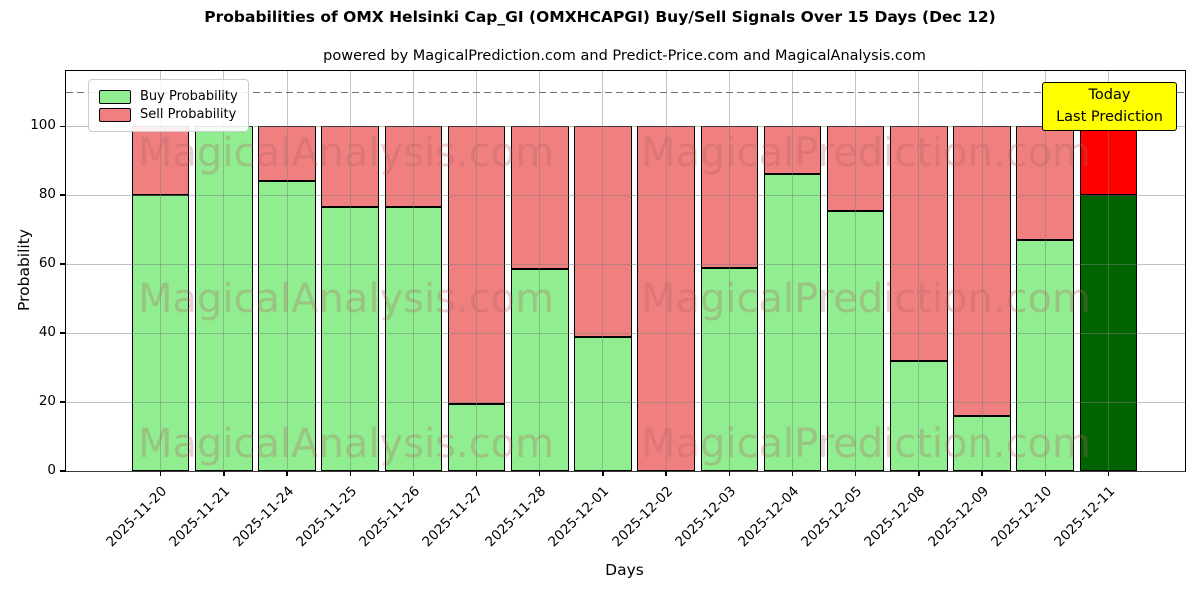 This screenshot has width=1200, height=600. What do you see at coordinates (189, 96) in the screenshot?
I see `legend-label-buy: Buy Probability` at bounding box center [189, 96].